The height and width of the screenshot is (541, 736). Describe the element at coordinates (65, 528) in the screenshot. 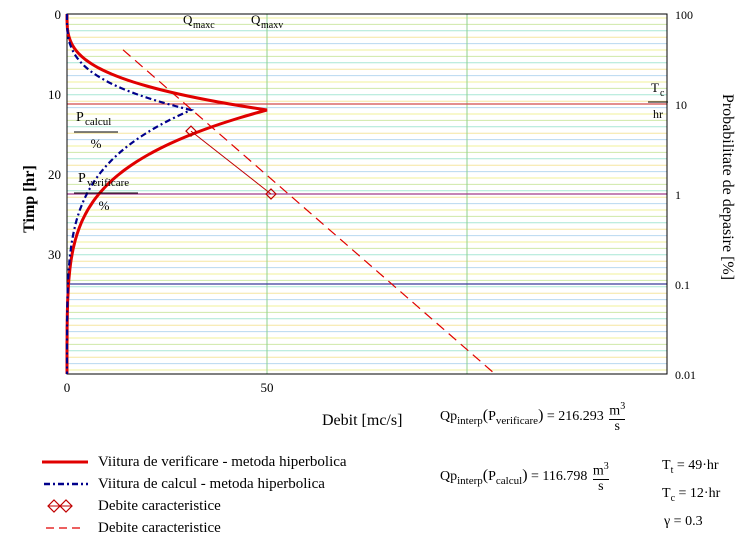

I see `dashed-red-line-icon` at that location.